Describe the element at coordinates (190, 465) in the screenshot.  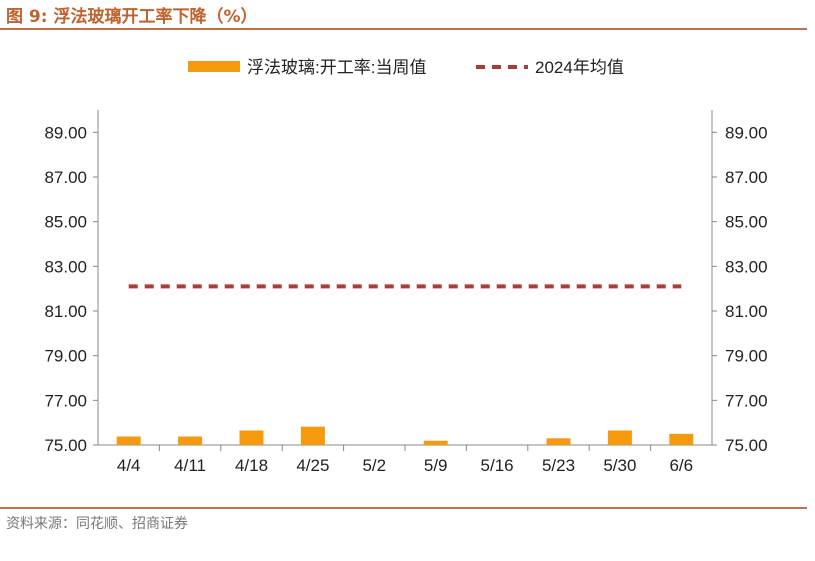
I see `x-tick-label: 4/11` at that location.